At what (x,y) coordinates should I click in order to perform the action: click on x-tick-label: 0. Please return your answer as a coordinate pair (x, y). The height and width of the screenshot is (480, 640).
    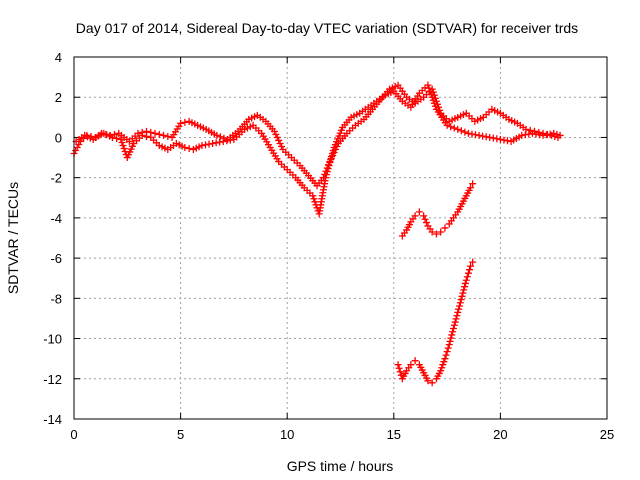
    Looking at the image, I should click on (73, 434).